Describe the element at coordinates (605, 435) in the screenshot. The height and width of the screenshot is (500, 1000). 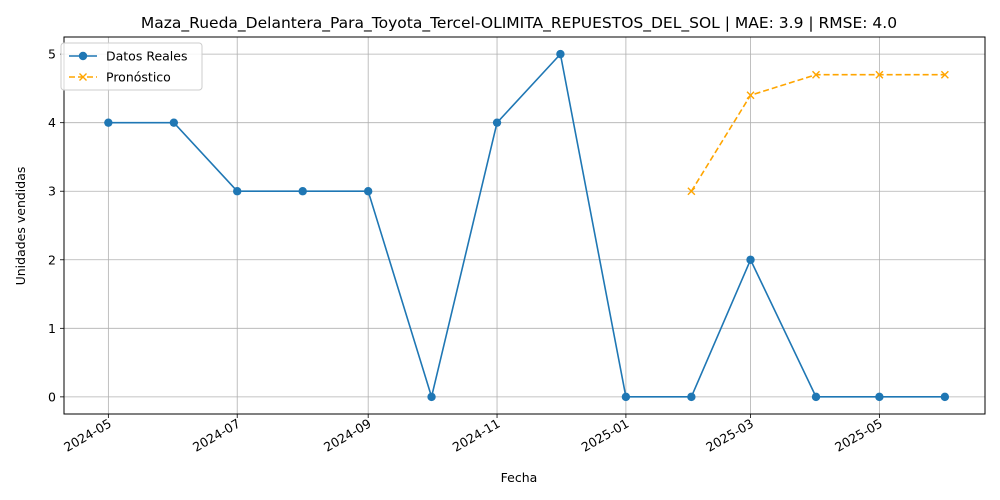
I see `x-tick-label: 2025-01` at that location.